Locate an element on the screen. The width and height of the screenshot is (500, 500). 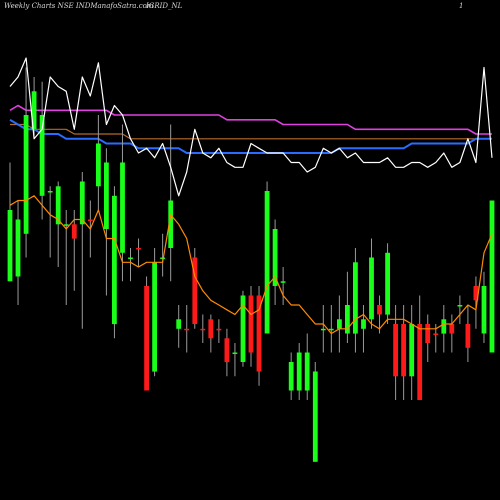
series-line-blue is located at coordinates (250, 136).